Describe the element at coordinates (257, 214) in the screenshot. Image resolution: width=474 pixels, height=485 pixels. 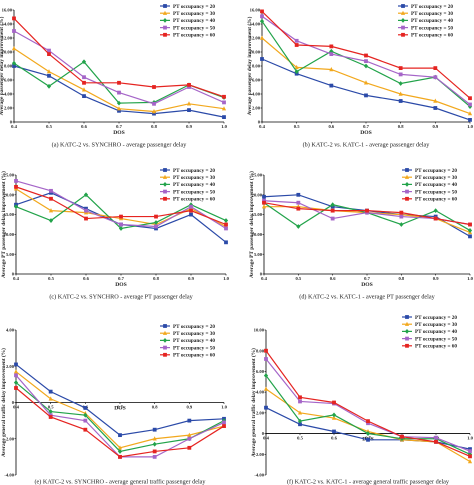
I see `y-tick-label: 15.00` at that location.